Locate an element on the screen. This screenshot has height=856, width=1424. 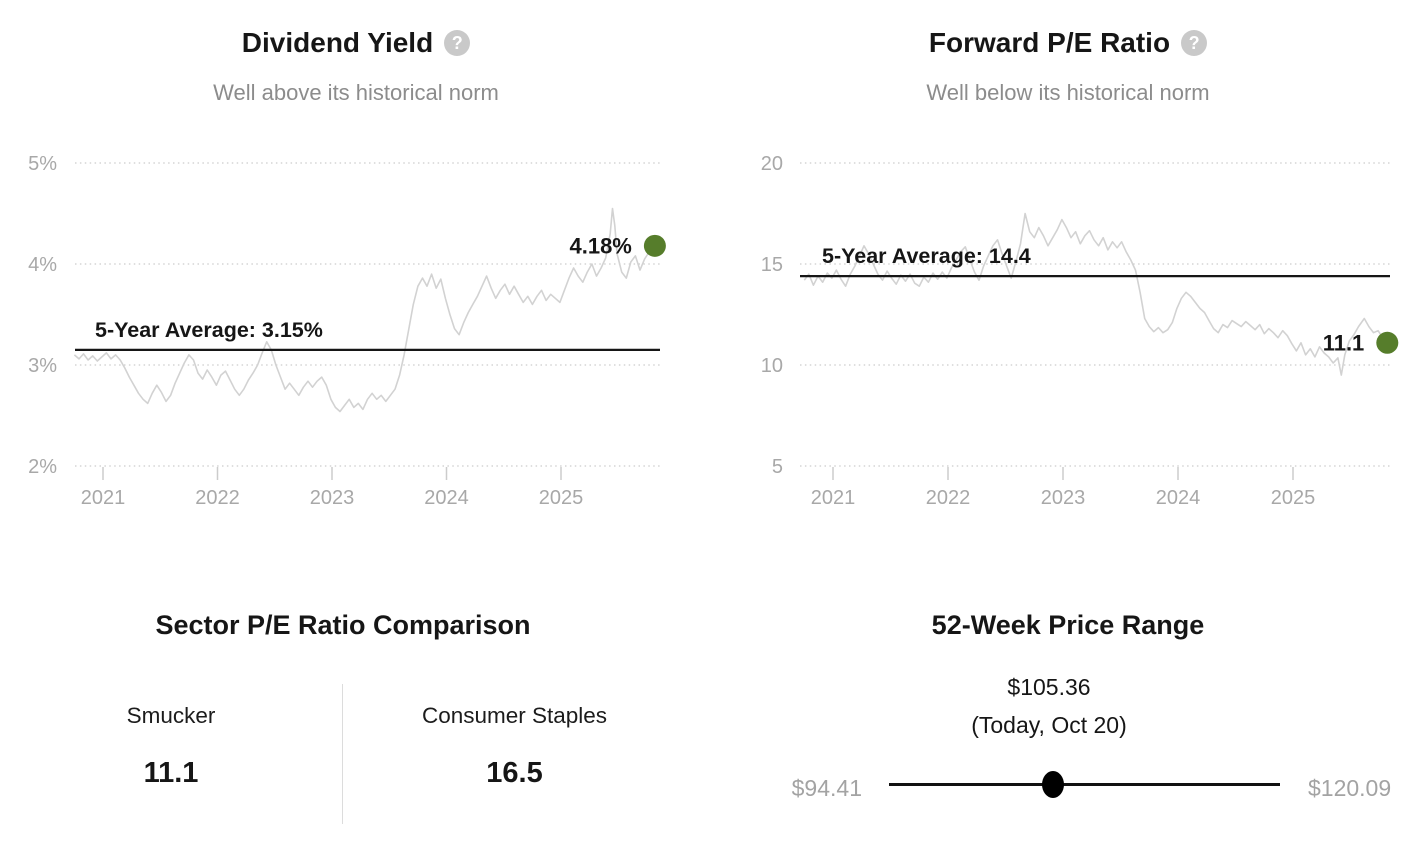
dividend-yield-title: Dividend Yield is located at coordinates (337, 42).